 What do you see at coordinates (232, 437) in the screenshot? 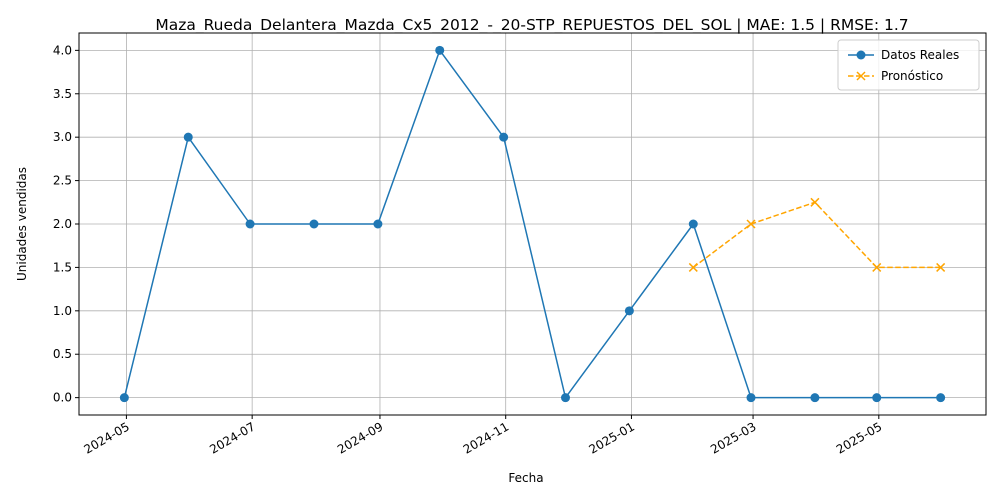
I see `x-tick-label: 2024-07` at bounding box center [232, 437].